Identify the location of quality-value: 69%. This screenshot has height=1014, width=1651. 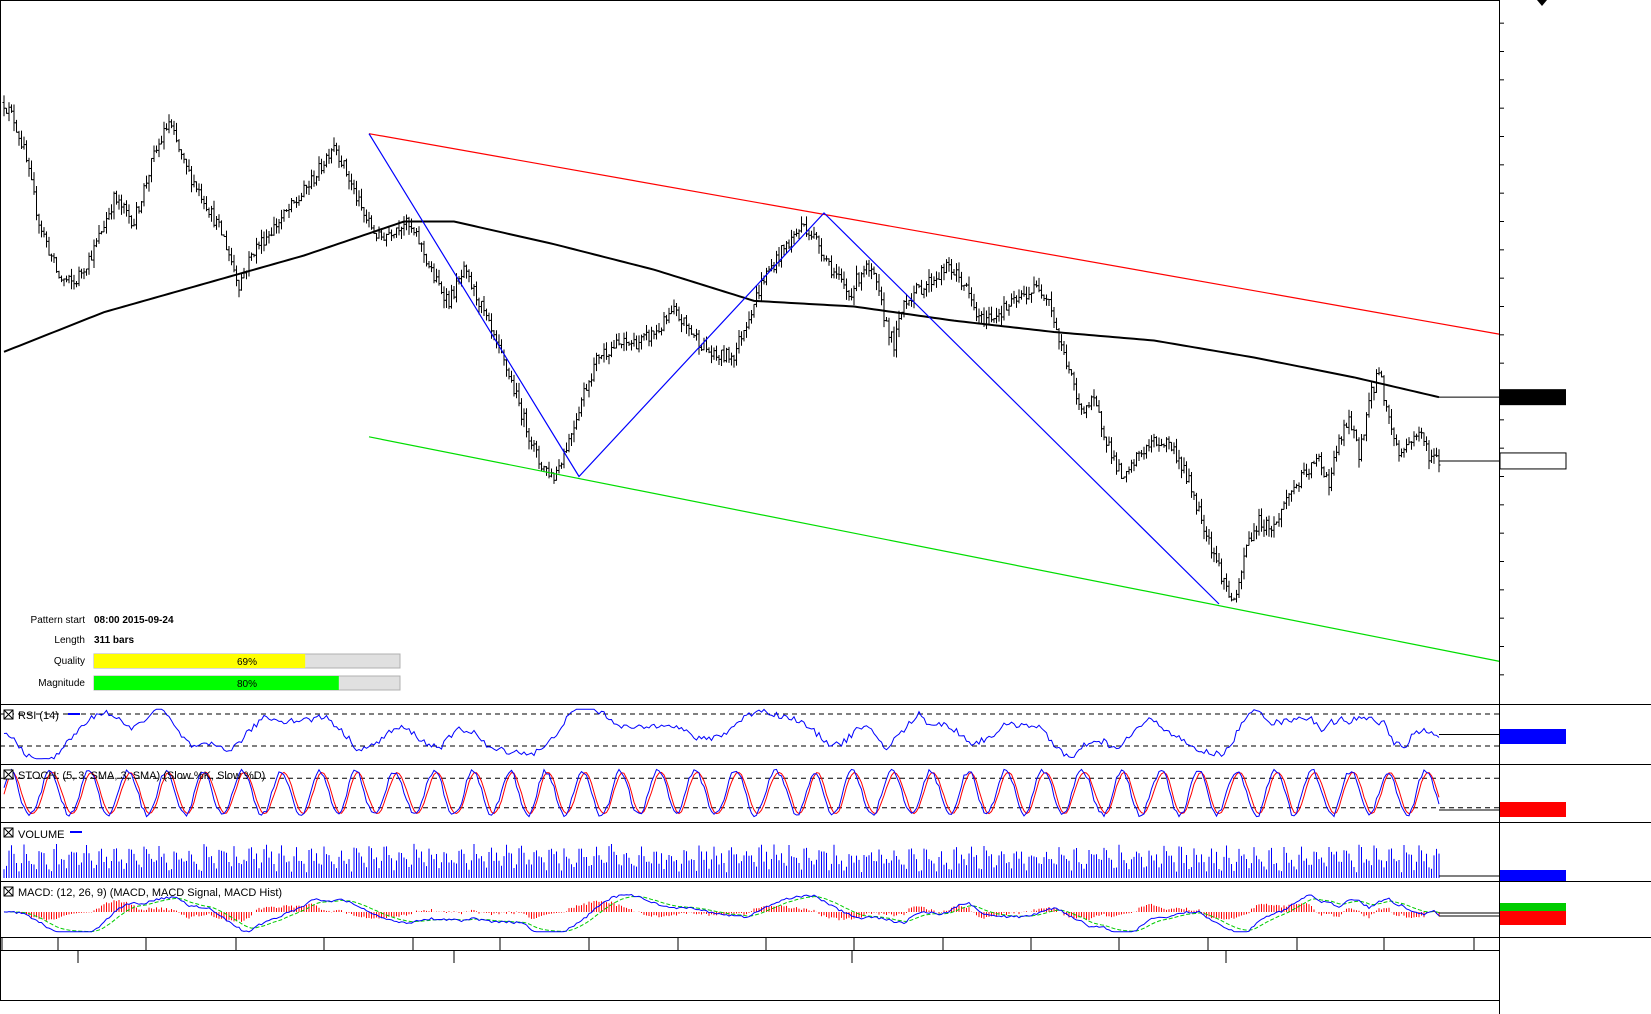
(247, 662).